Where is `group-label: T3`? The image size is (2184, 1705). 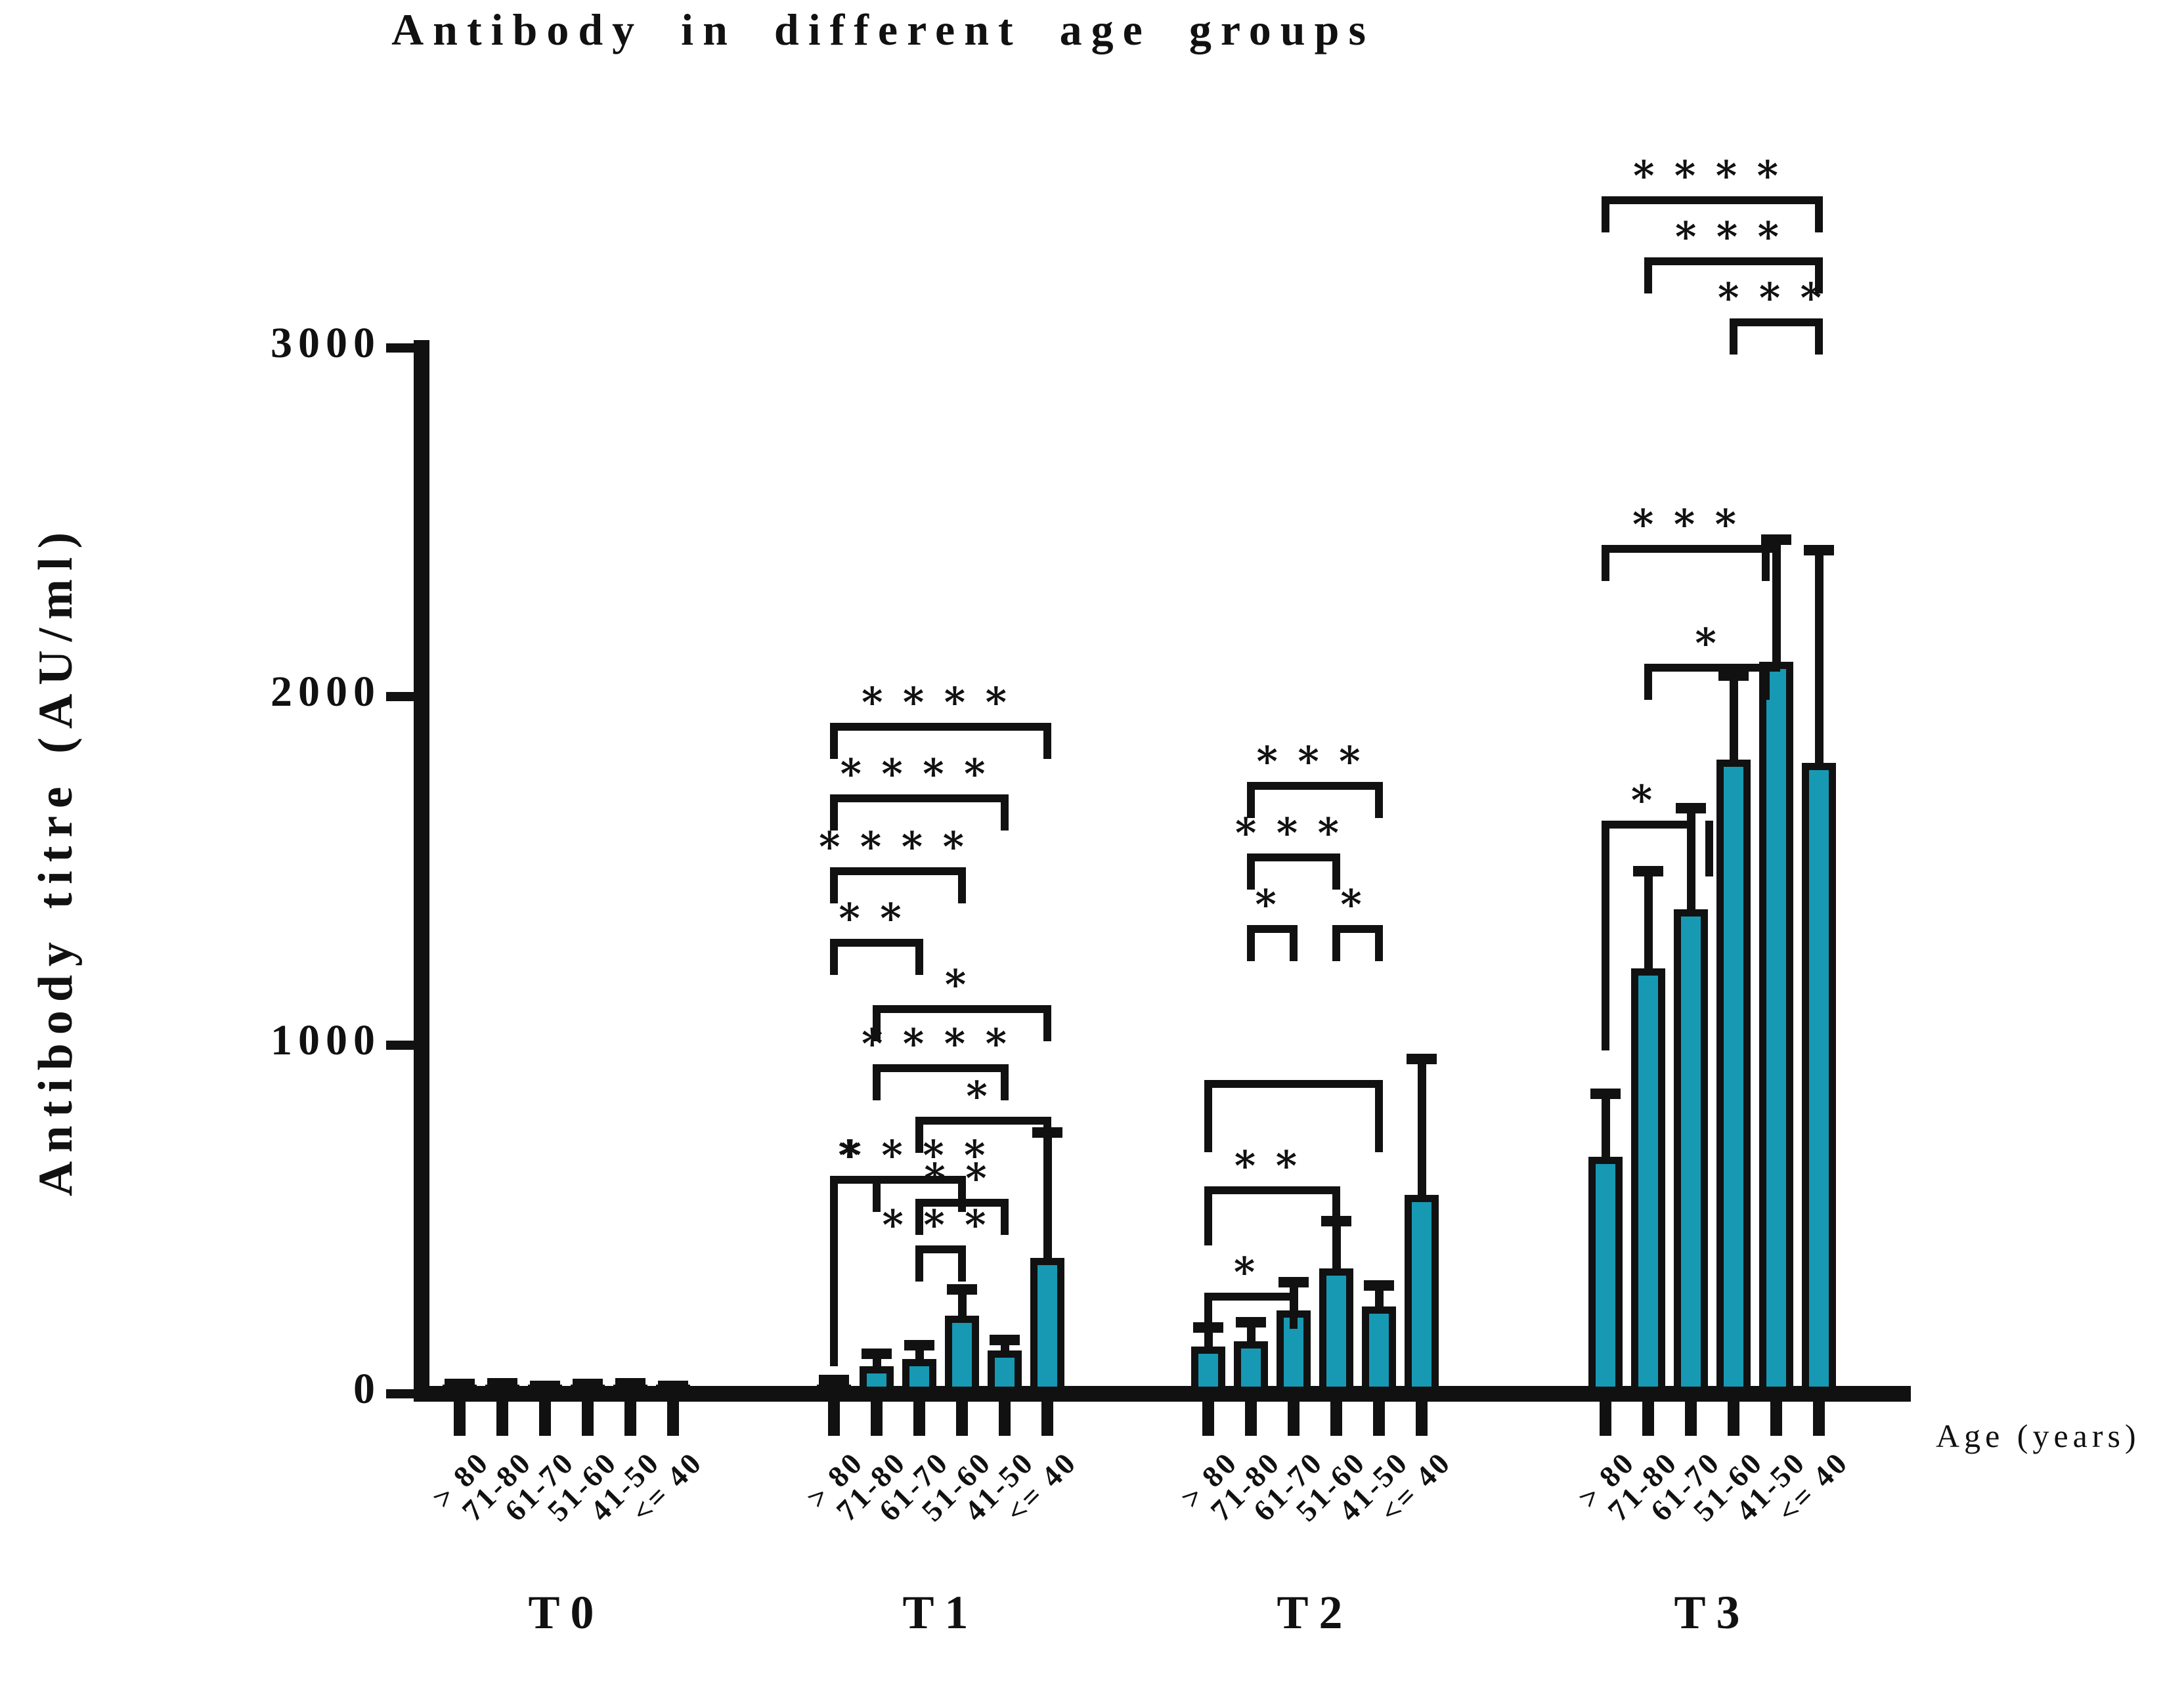 group-label: T3 is located at coordinates (1712, 1612).